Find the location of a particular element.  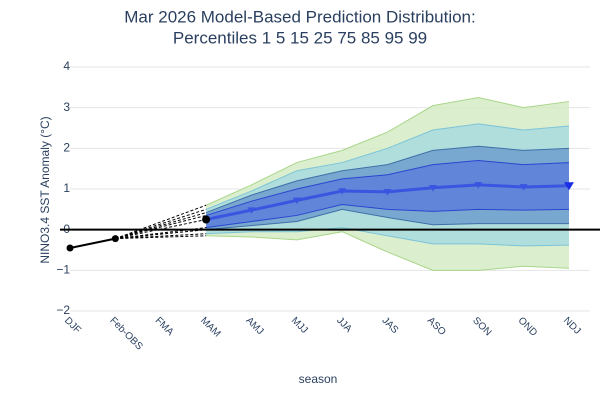

x-tick-label: MJJ is located at coordinates (299, 325).